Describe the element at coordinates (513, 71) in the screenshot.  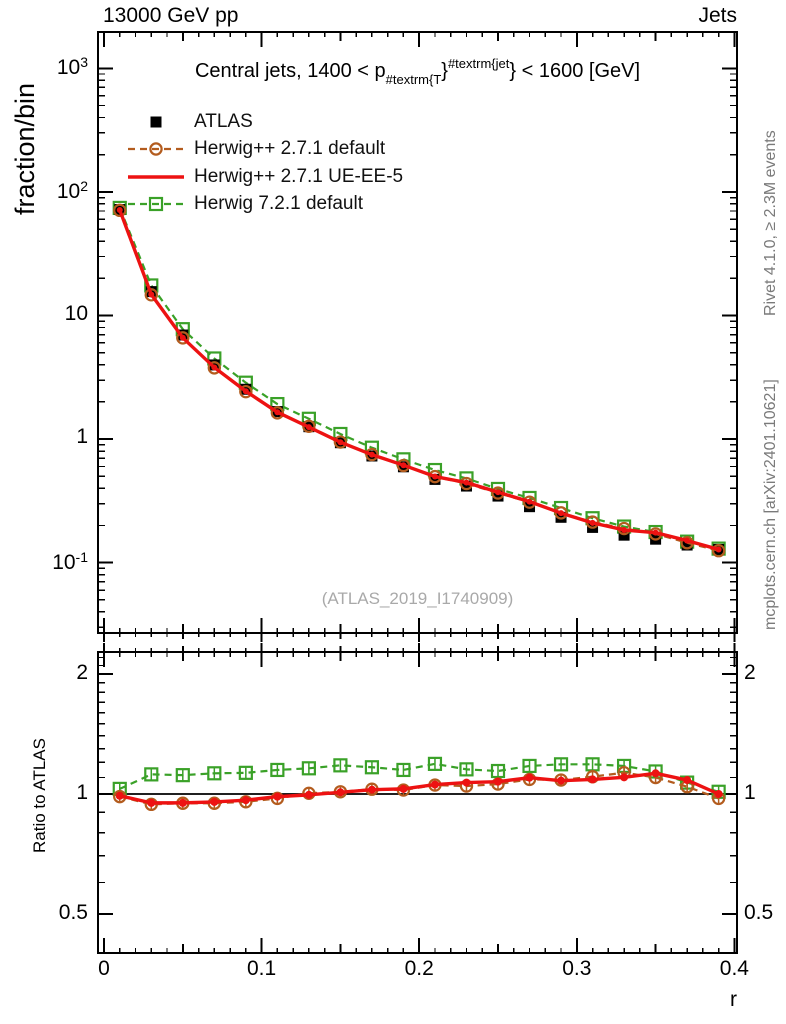
I see `plot-title-brace2: }` at that location.